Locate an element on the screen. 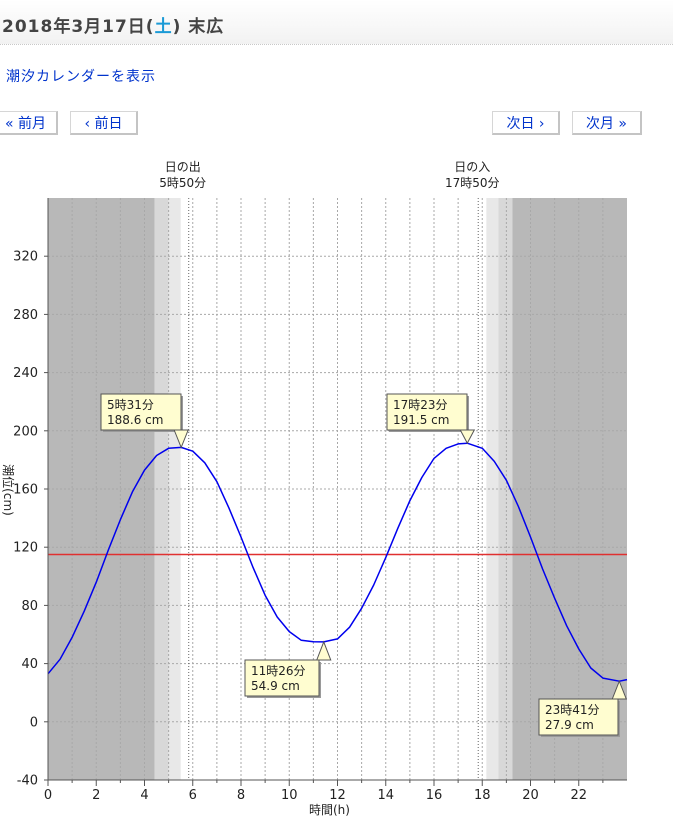 The width and height of the screenshot is (673, 826). page-header: 2018年3月17日(土) 末広 is located at coordinates (336, 22).